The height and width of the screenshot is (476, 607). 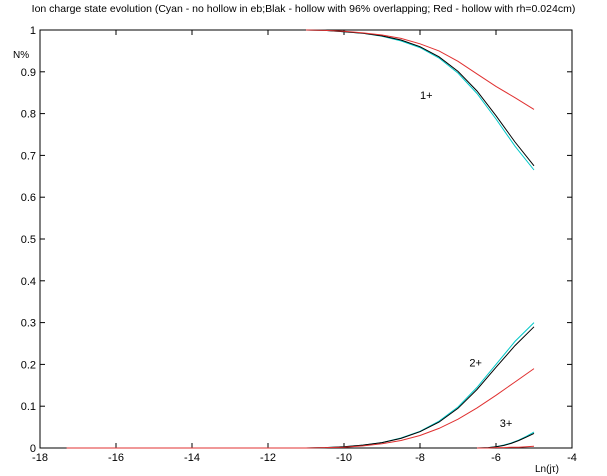 What do you see at coordinates (33, 31) in the screenshot?
I see `y-tick-label: 1` at bounding box center [33, 31].